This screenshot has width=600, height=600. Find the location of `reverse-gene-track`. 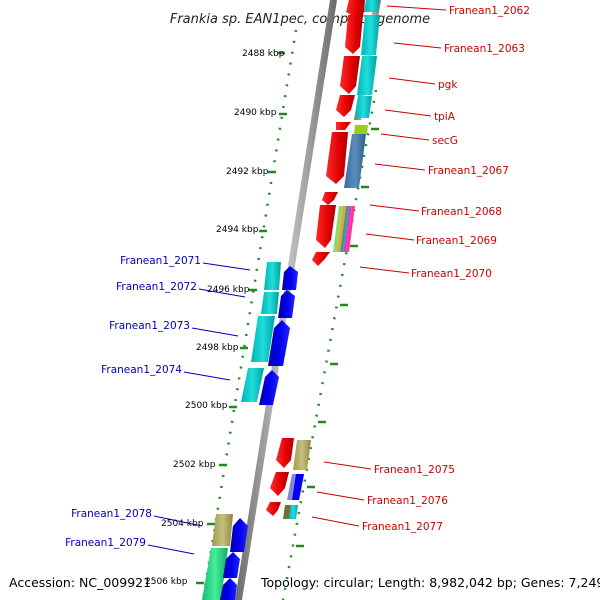

reverse-gene-track is located at coordinates (250, 431).